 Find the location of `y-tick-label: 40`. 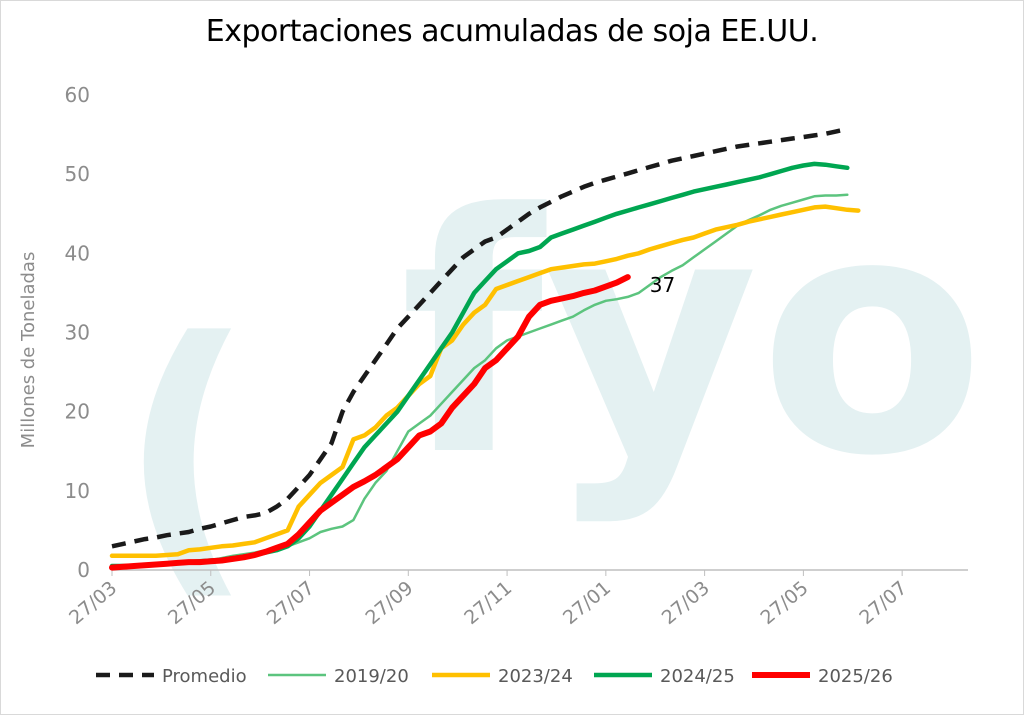

y-tick-label: 40 is located at coordinates (77, 253).